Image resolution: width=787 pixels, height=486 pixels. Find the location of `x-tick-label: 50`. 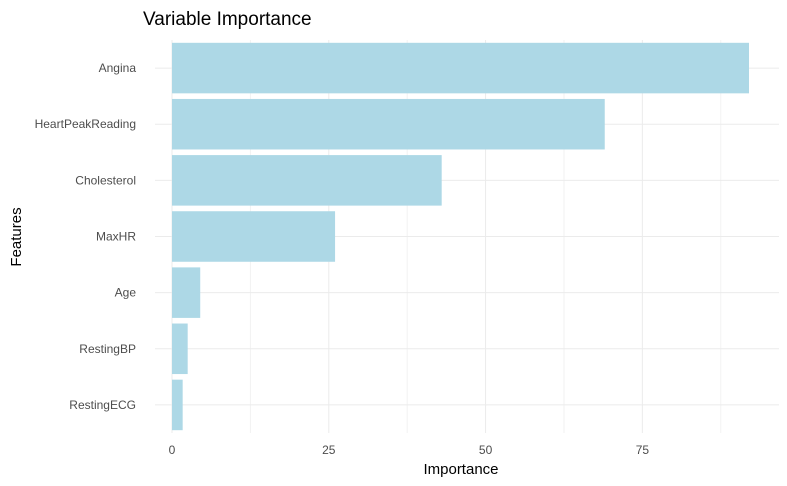

x-tick-label: 50 is located at coordinates (486, 450).